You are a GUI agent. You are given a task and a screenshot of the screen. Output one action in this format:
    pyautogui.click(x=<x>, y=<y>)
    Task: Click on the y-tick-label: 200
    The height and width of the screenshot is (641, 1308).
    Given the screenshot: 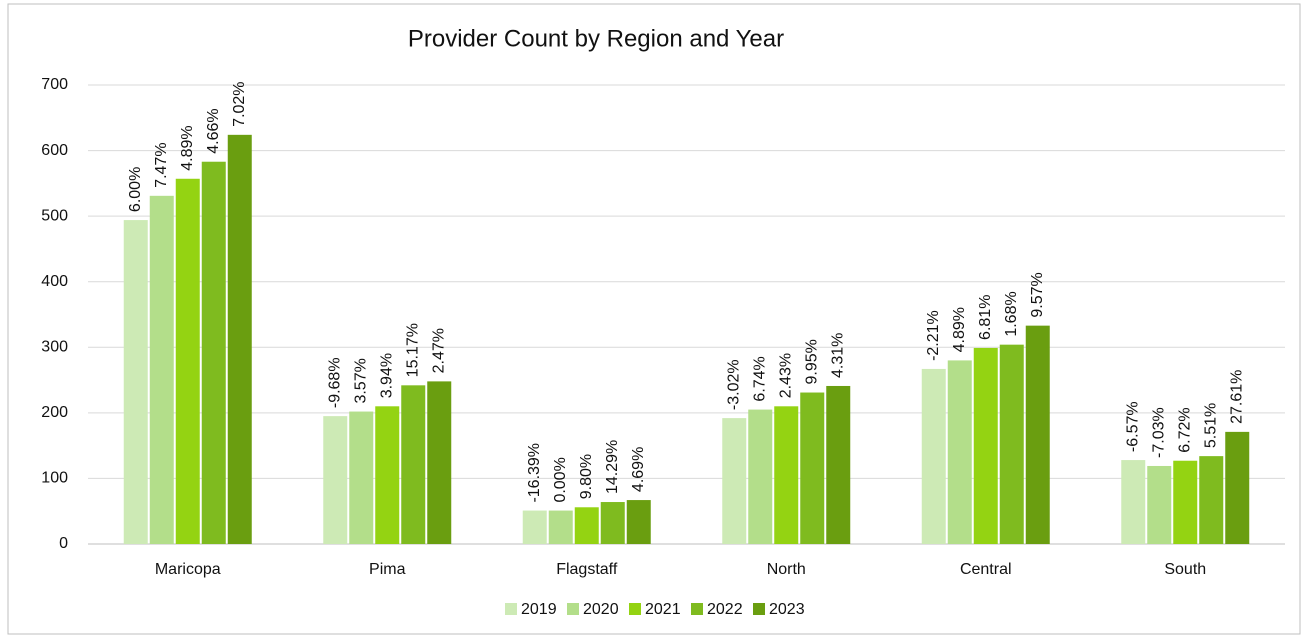 What is the action you would take?
    pyautogui.click(x=54, y=412)
    